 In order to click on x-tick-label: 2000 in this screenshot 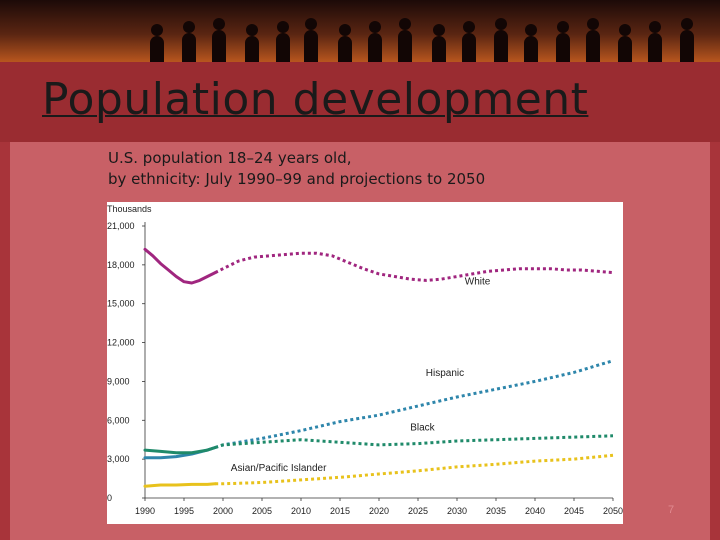, I will do `click(223, 511)`.